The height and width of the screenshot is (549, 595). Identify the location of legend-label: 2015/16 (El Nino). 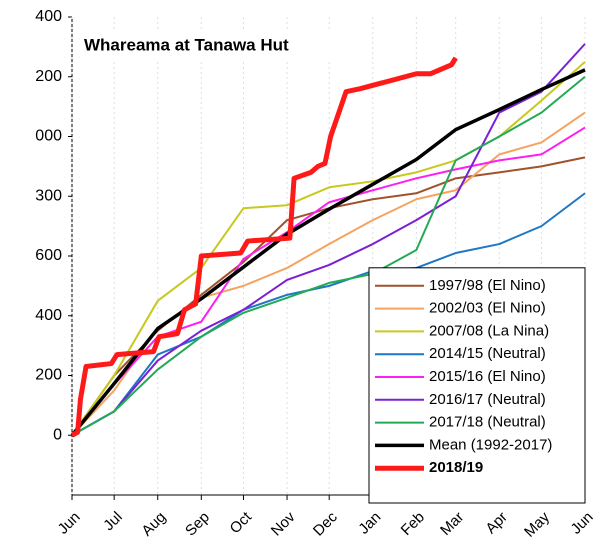
(487, 376).